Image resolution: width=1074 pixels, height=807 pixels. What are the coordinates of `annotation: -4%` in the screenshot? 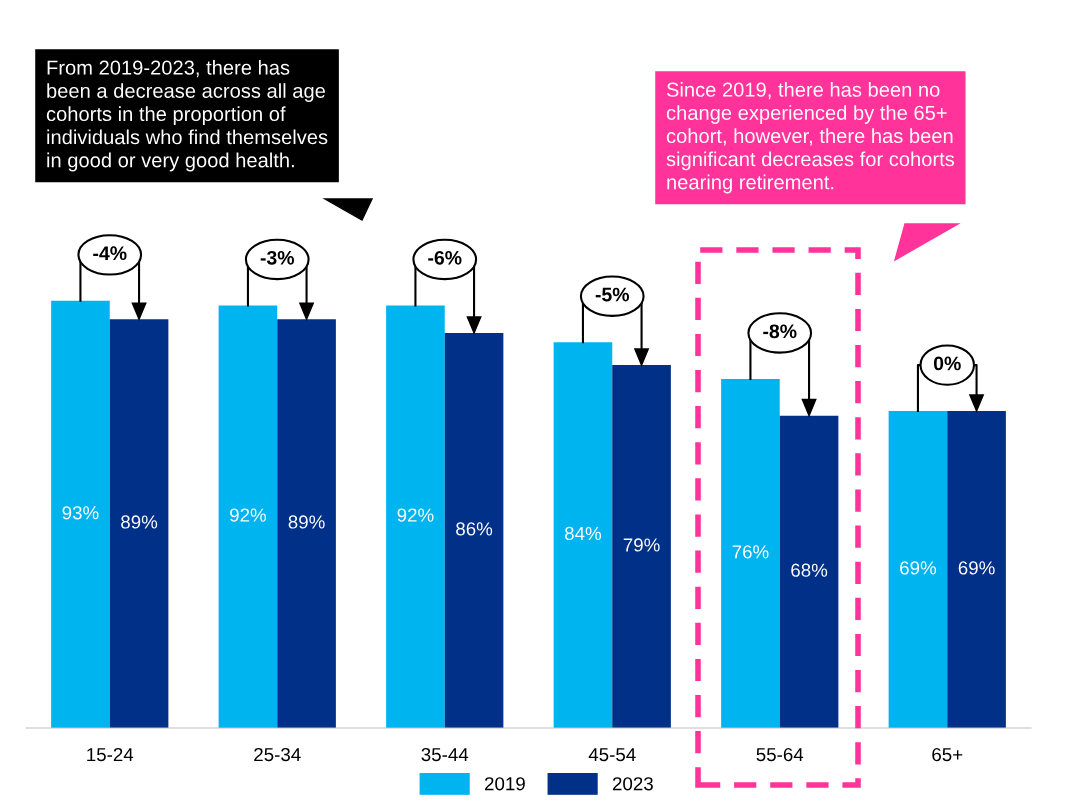 It's located at (110, 253).